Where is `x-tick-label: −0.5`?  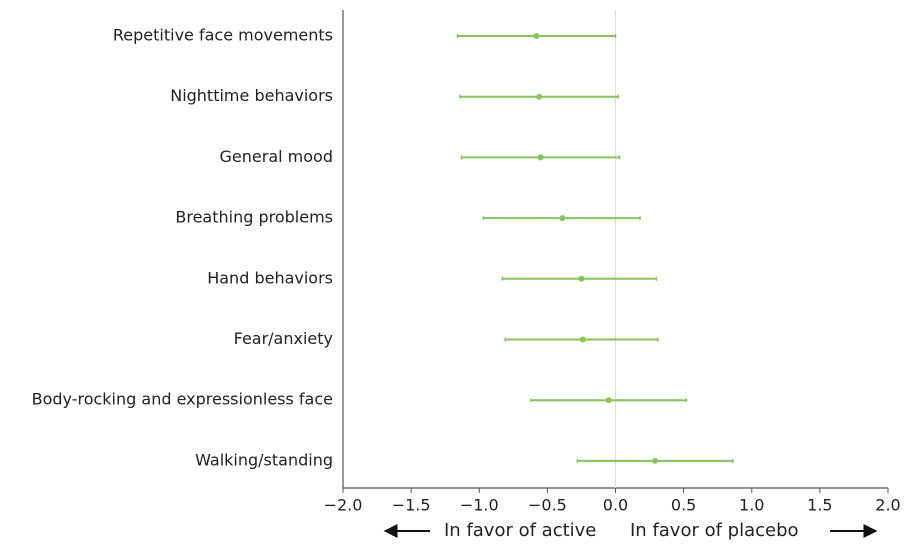
x-tick-label: −0.5 is located at coordinates (547, 505).